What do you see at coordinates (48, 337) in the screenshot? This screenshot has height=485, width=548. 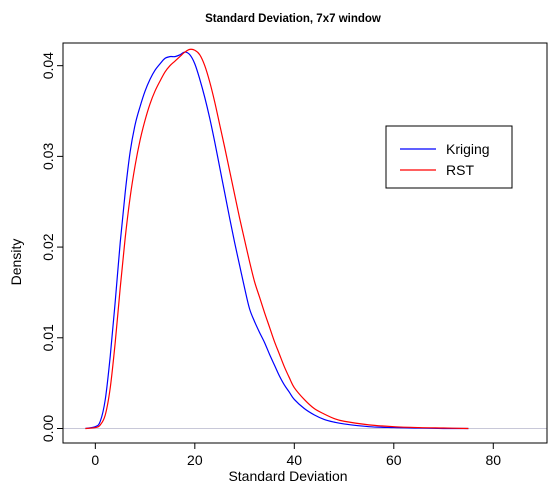 I see `y-tick-label: 0.01` at bounding box center [48, 337].